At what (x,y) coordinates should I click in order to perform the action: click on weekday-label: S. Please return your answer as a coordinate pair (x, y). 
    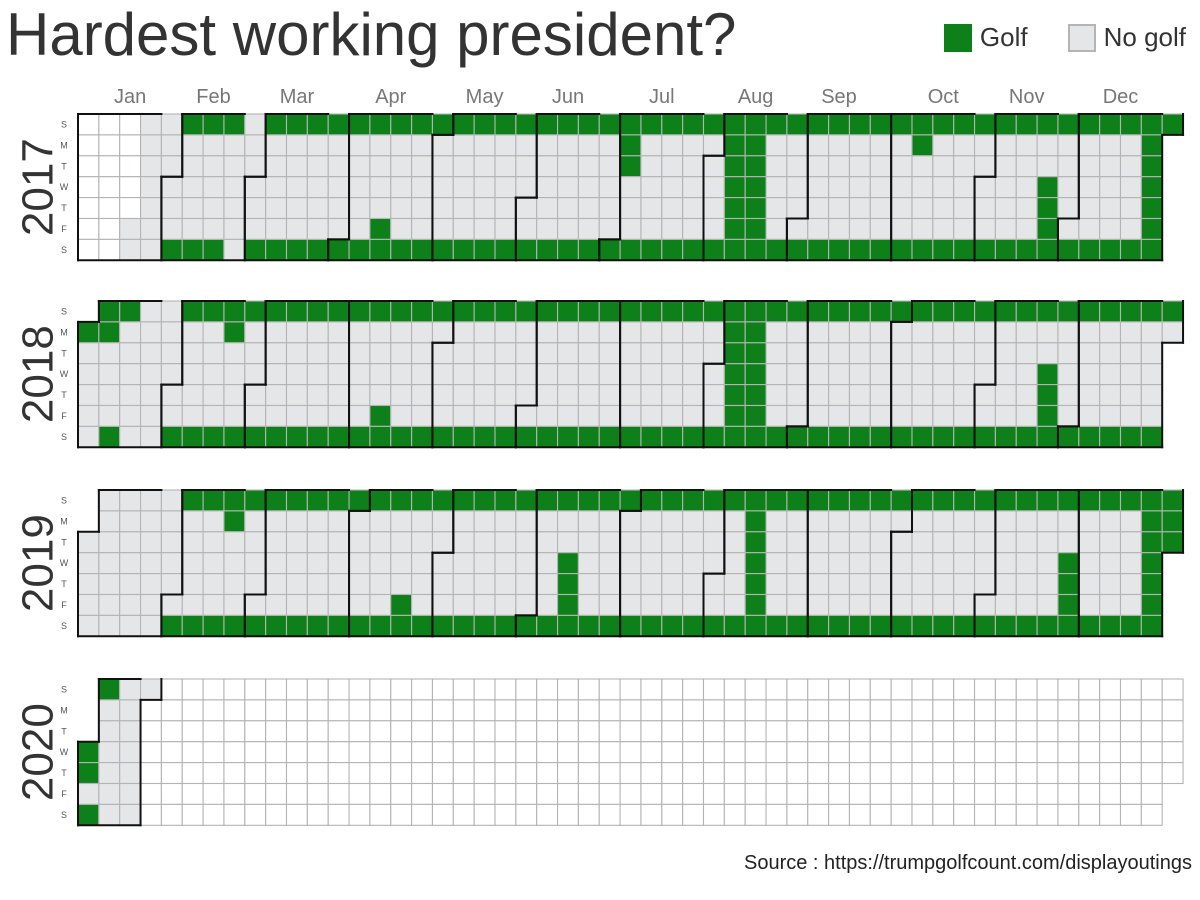
    Looking at the image, I should click on (64, 815).